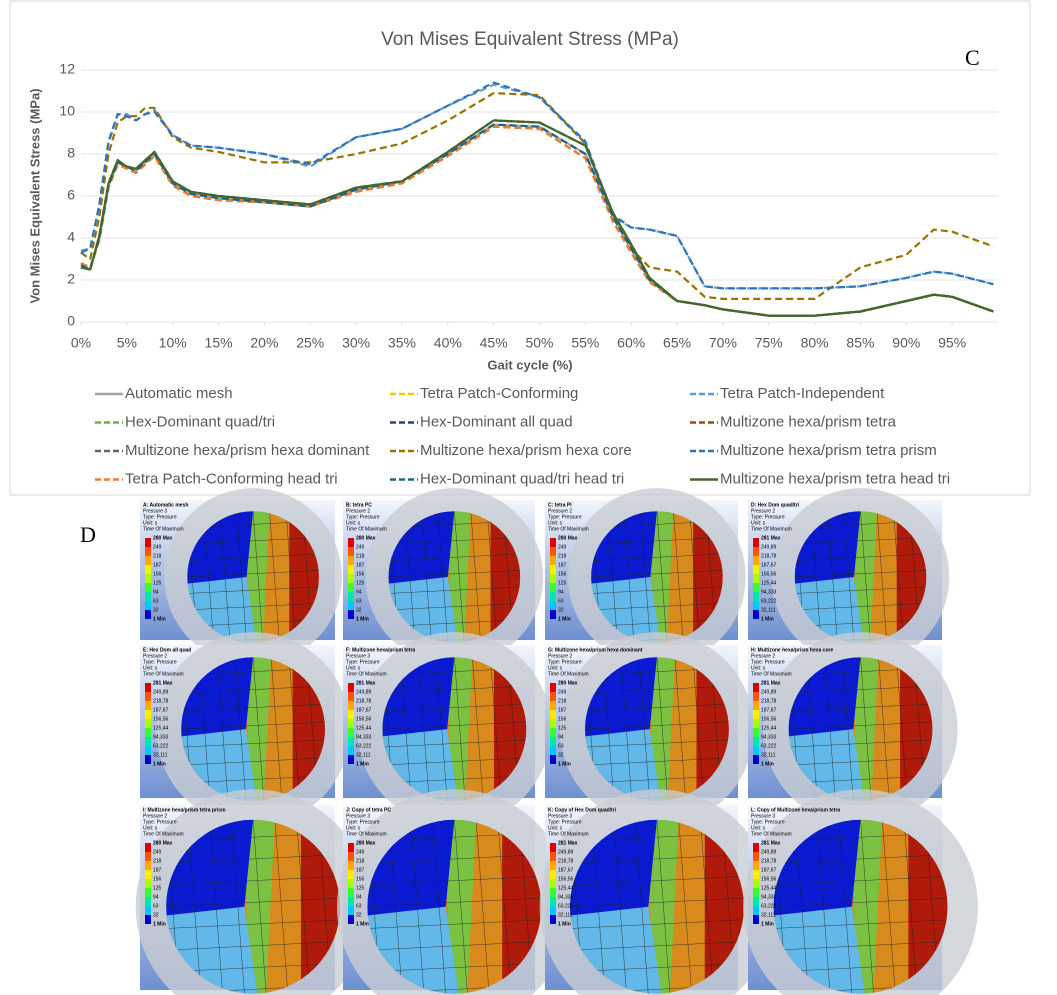 Image resolution: width=1057 pixels, height=995 pixels. I want to click on y-tick-label: 12, so click(67, 69).